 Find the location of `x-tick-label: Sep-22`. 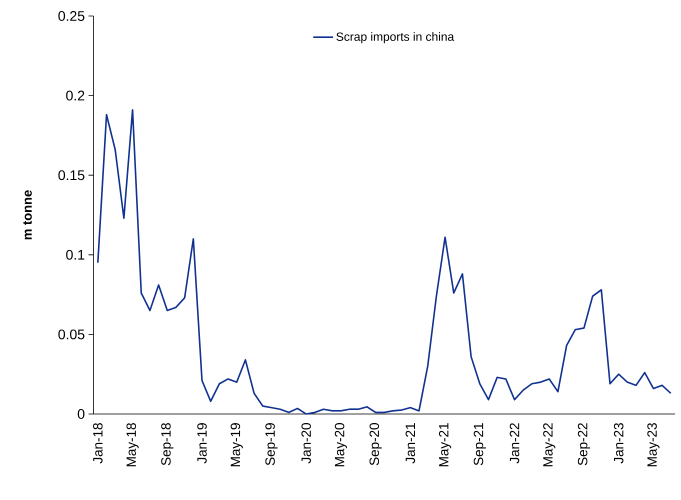

x-tick-label: Sep-22 is located at coordinates (584, 444).